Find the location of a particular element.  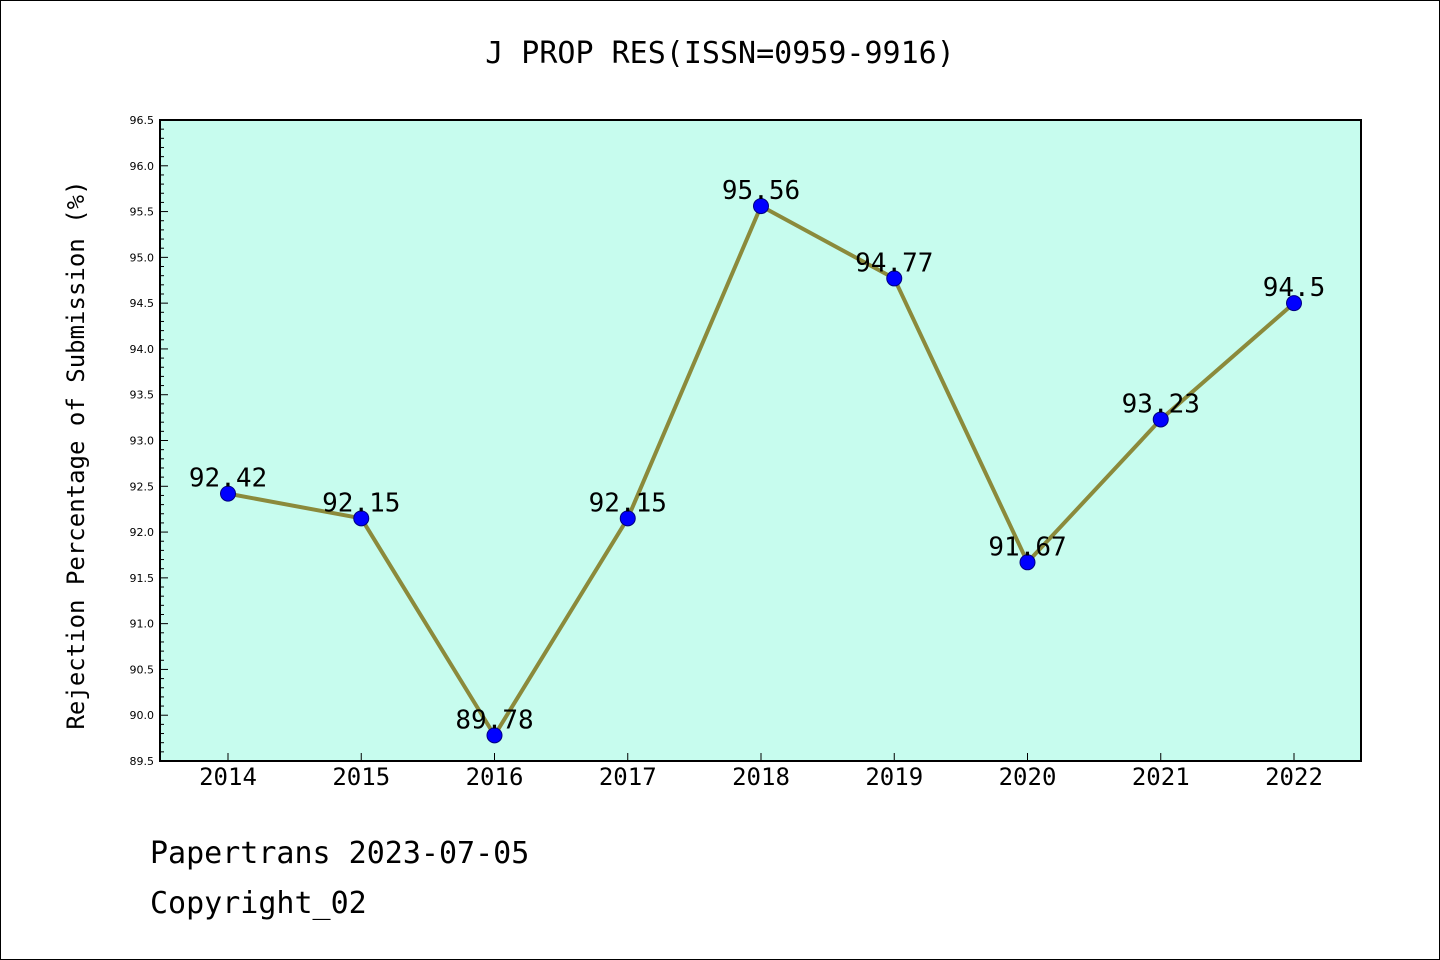

data-label: 91.67 is located at coordinates (1027, 547).